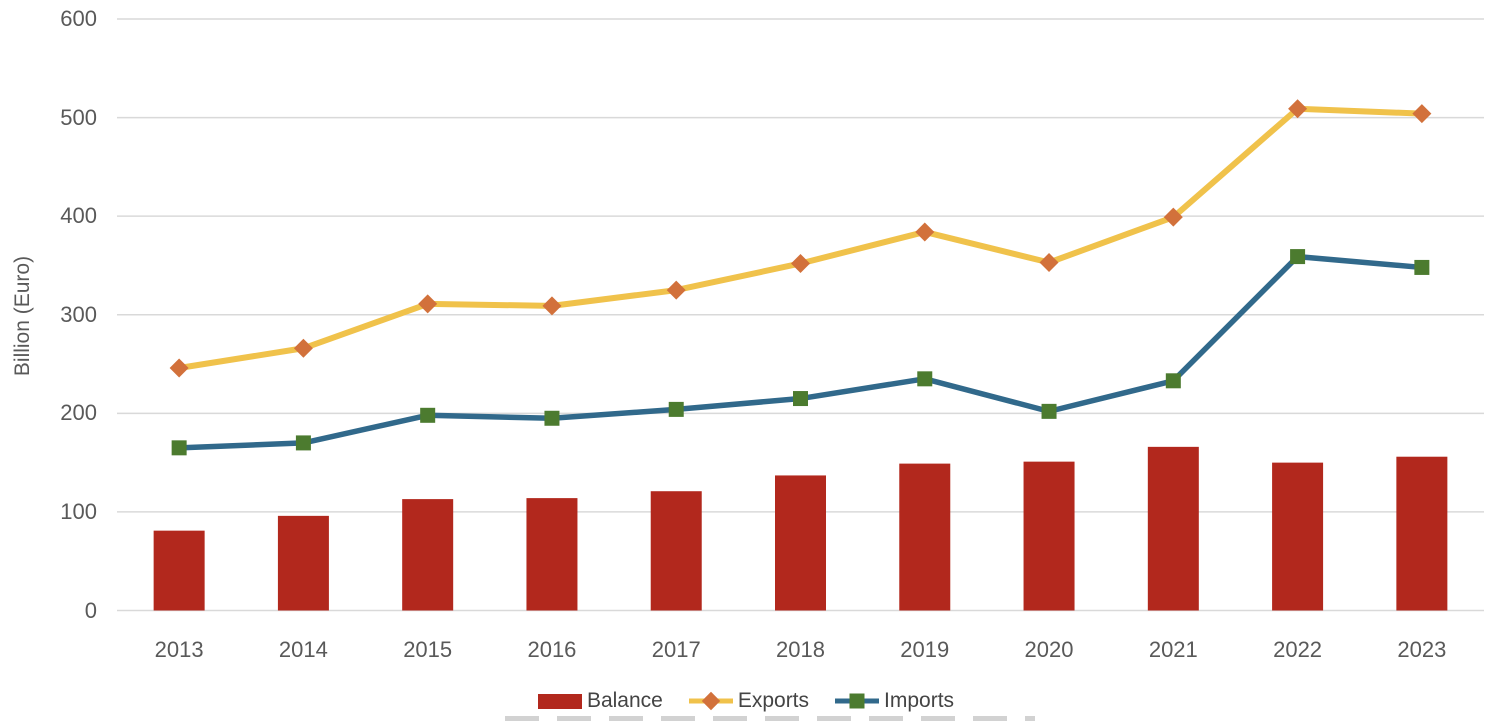 This screenshot has width=1492, height=721. Describe the element at coordinates (1049, 411) in the screenshot. I see `imports-square-marker-2020` at that location.